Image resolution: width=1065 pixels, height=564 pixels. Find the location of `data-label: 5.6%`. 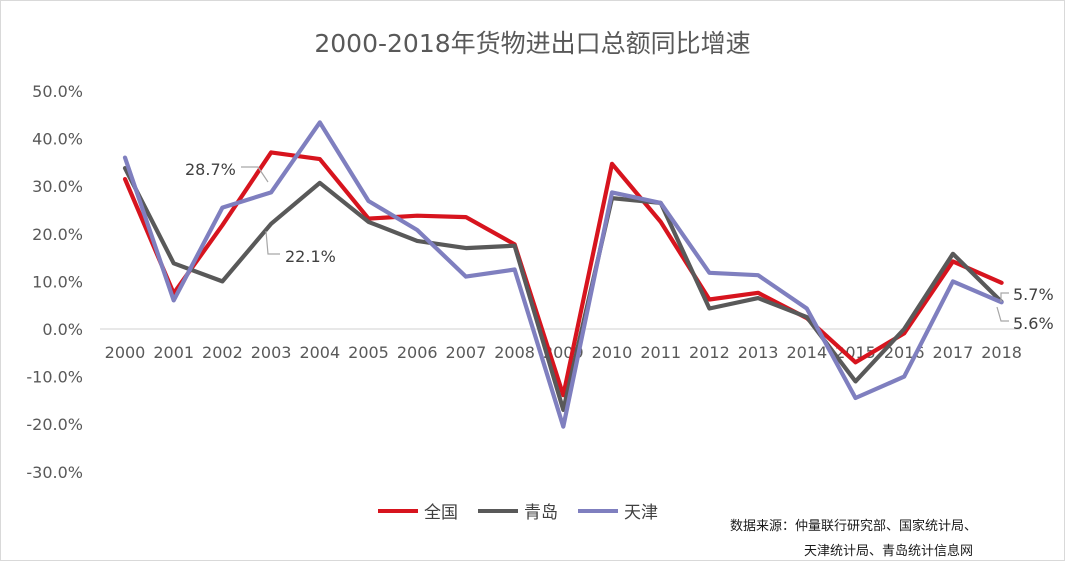

data-label: 5.6% is located at coordinates (1033, 323).